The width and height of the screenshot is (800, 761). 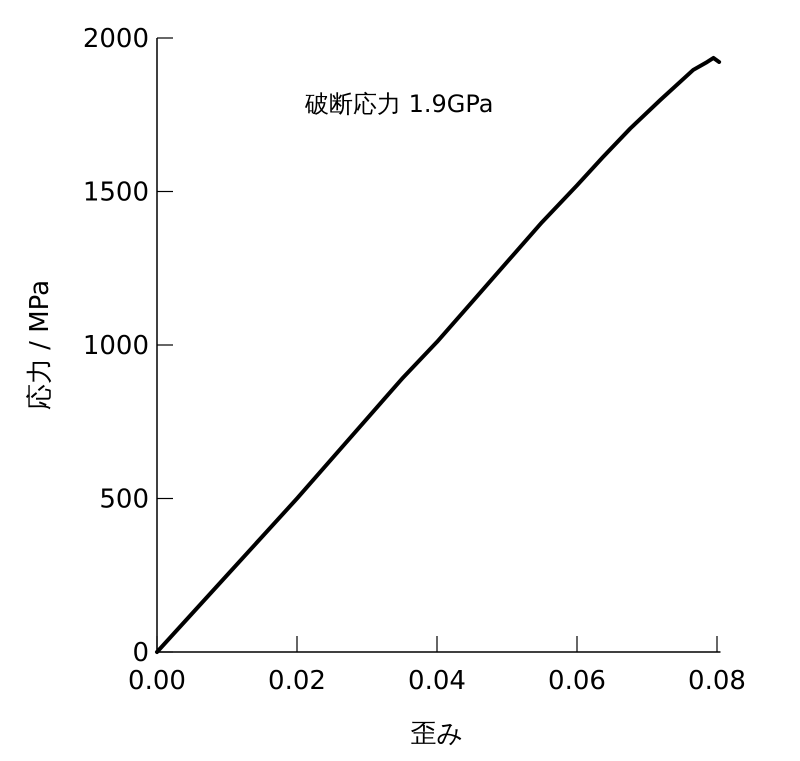 I want to click on y-tick-label: 1000, so click(x=115, y=346).